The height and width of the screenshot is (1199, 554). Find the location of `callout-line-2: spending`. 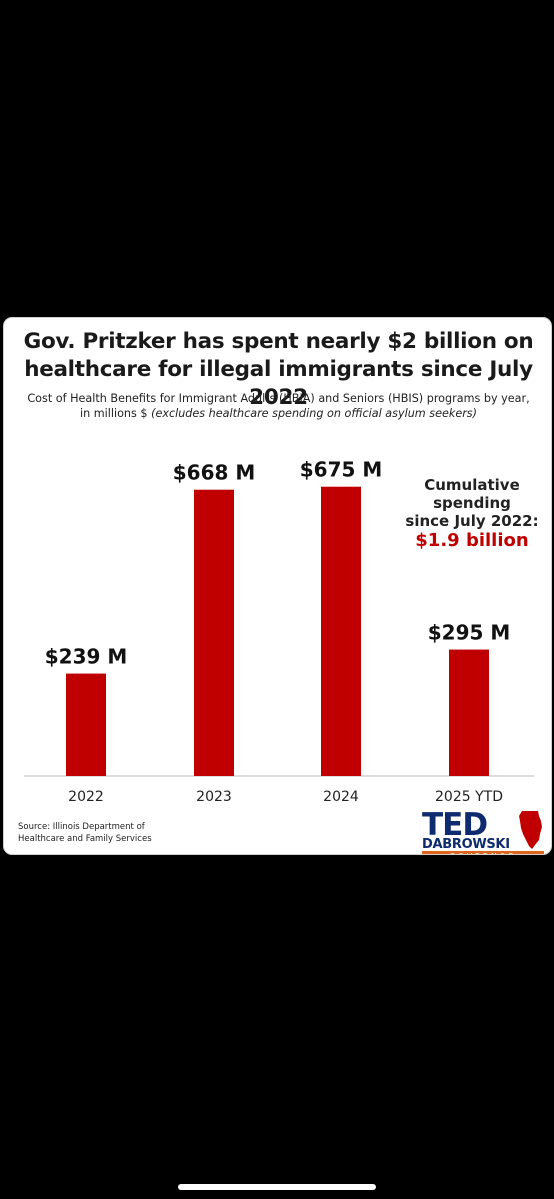

callout-line-2: spending is located at coordinates (472, 503).